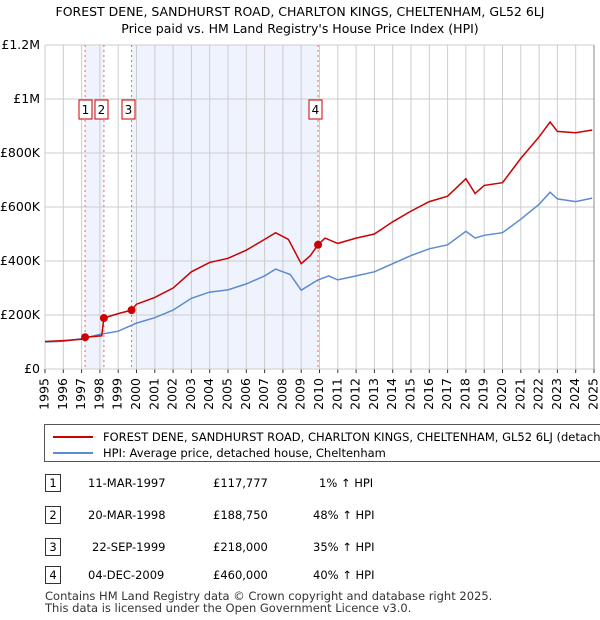 The height and width of the screenshot is (620, 600). I want to click on row-date: 11-MAR-1997, so click(127, 483).